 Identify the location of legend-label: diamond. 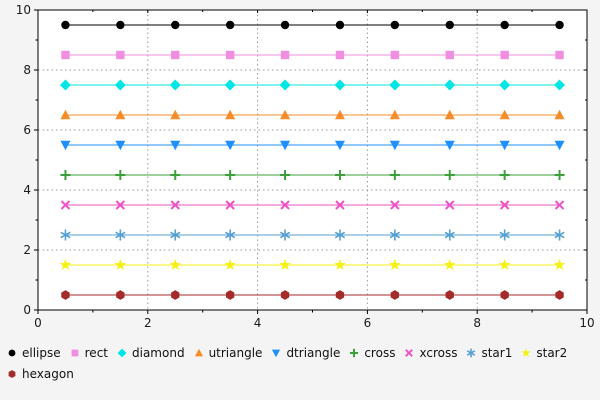
(158, 353).